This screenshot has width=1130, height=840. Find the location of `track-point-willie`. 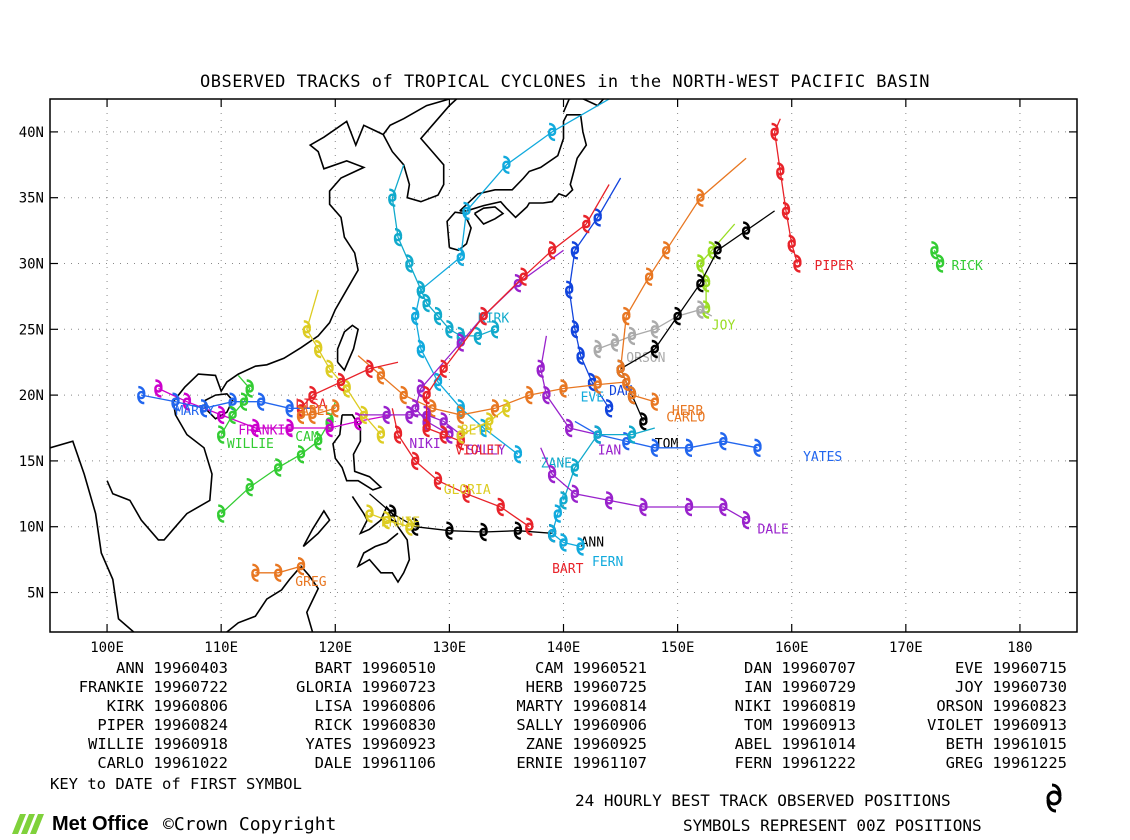

track-point-willie is located at coordinates (244, 401).